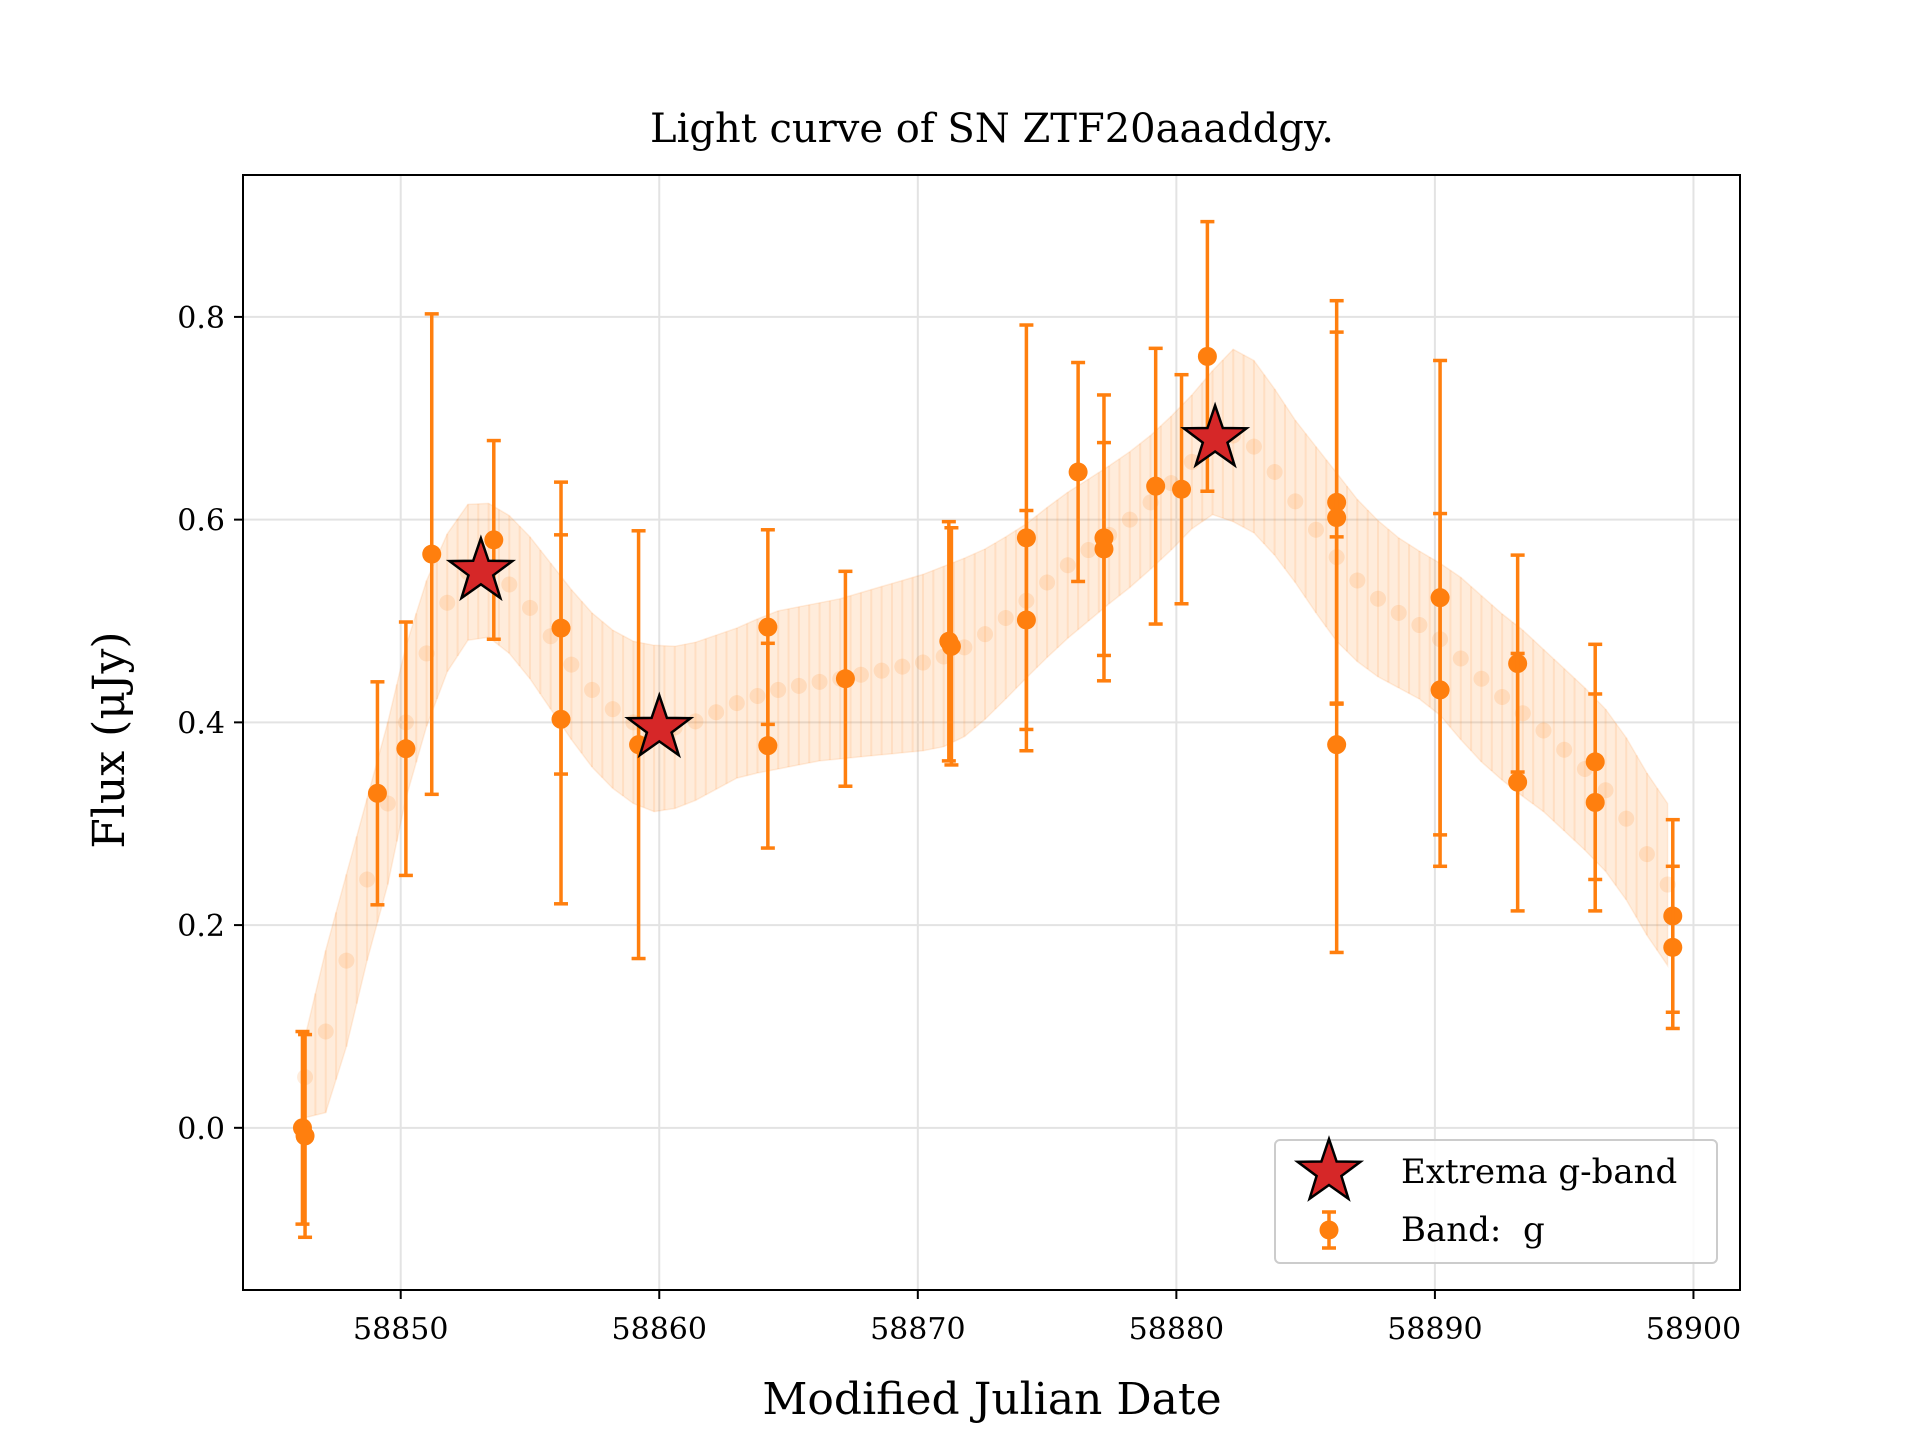 The width and height of the screenshot is (1920, 1440). Describe the element at coordinates (201, 318) in the screenshot. I see `y-tick-label: 0.8` at that location.